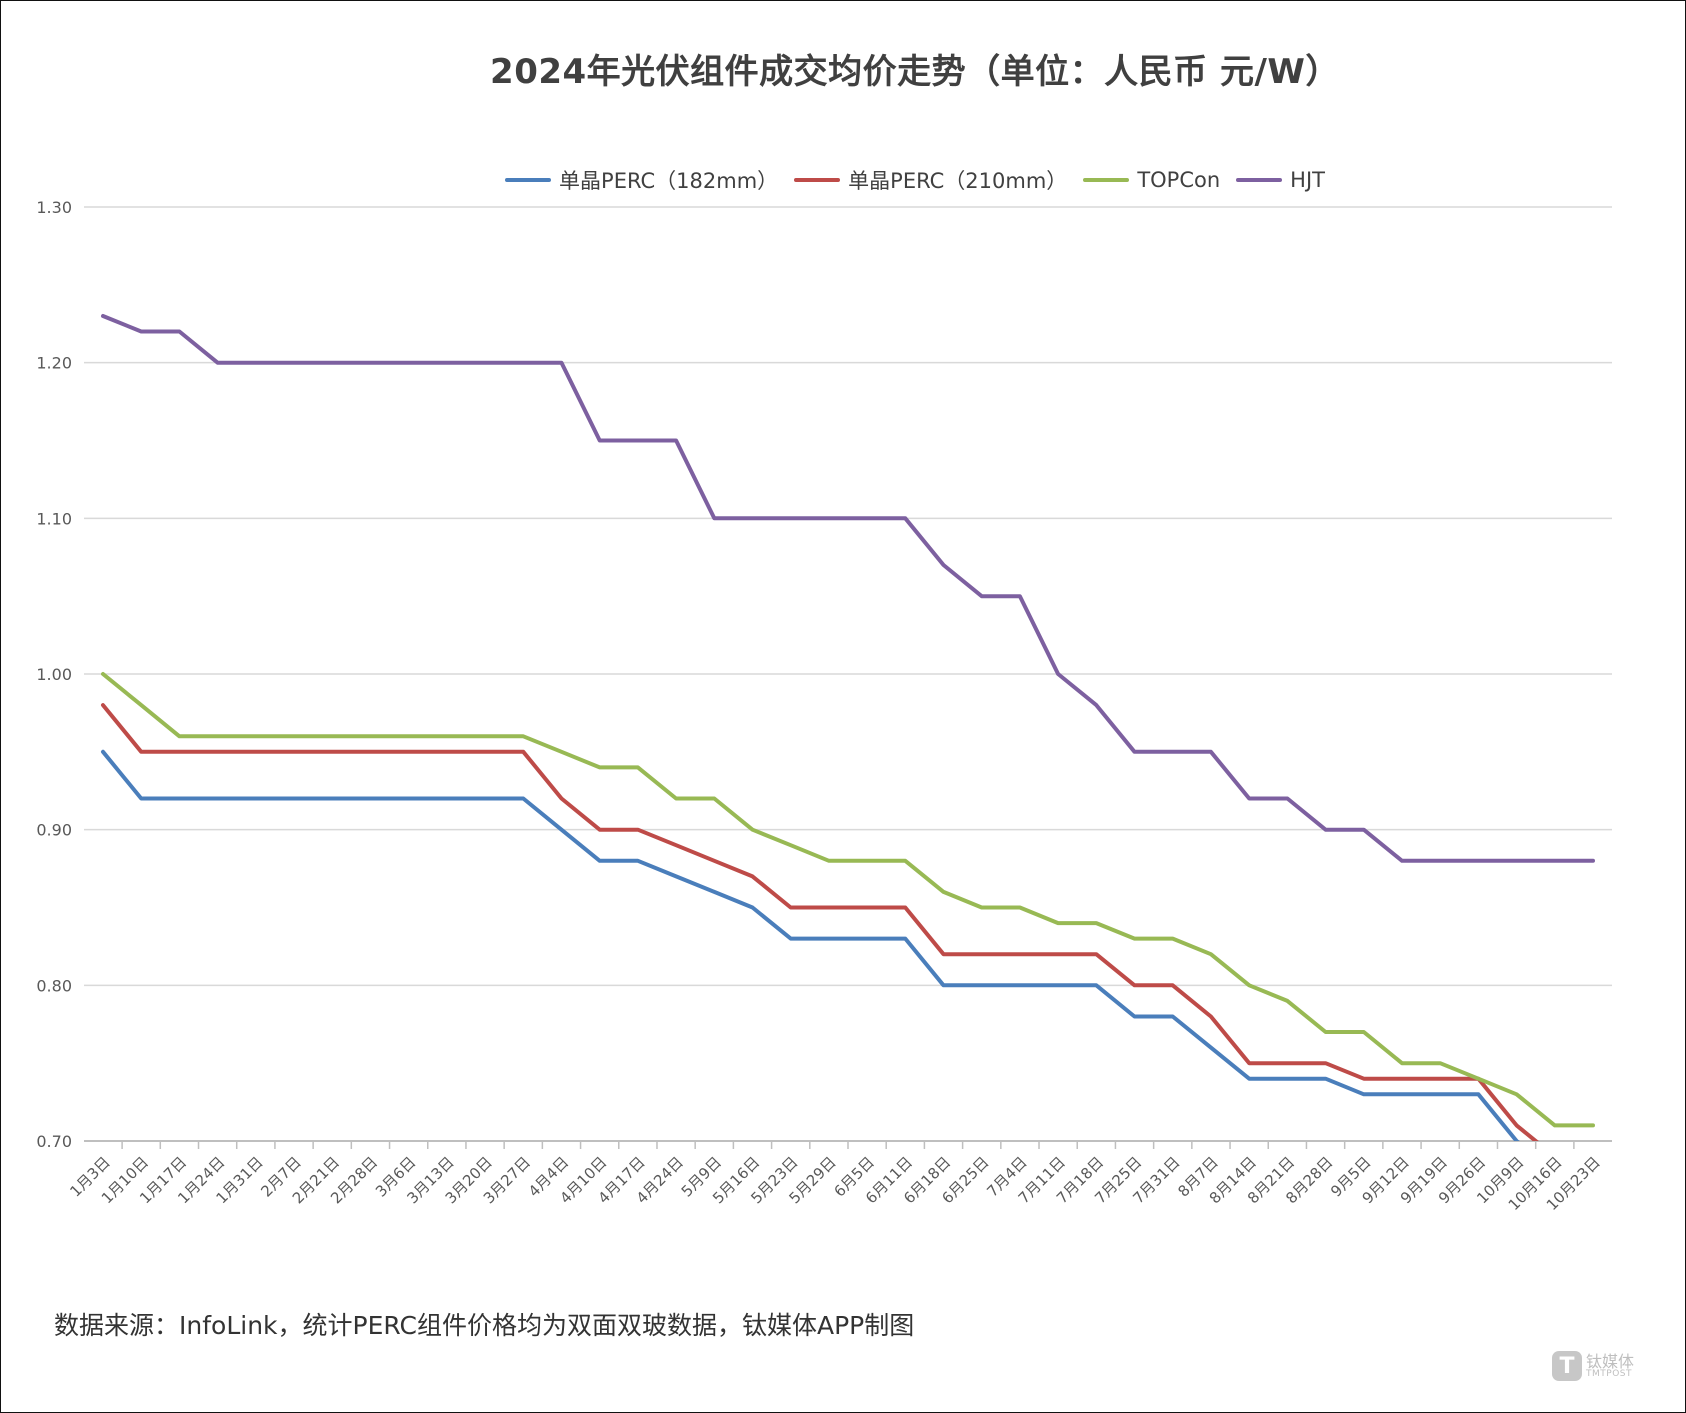 The height and width of the screenshot is (1413, 1686). Describe the element at coordinates (54, 518) in the screenshot. I see `y-tick-label: 1.10` at that location.